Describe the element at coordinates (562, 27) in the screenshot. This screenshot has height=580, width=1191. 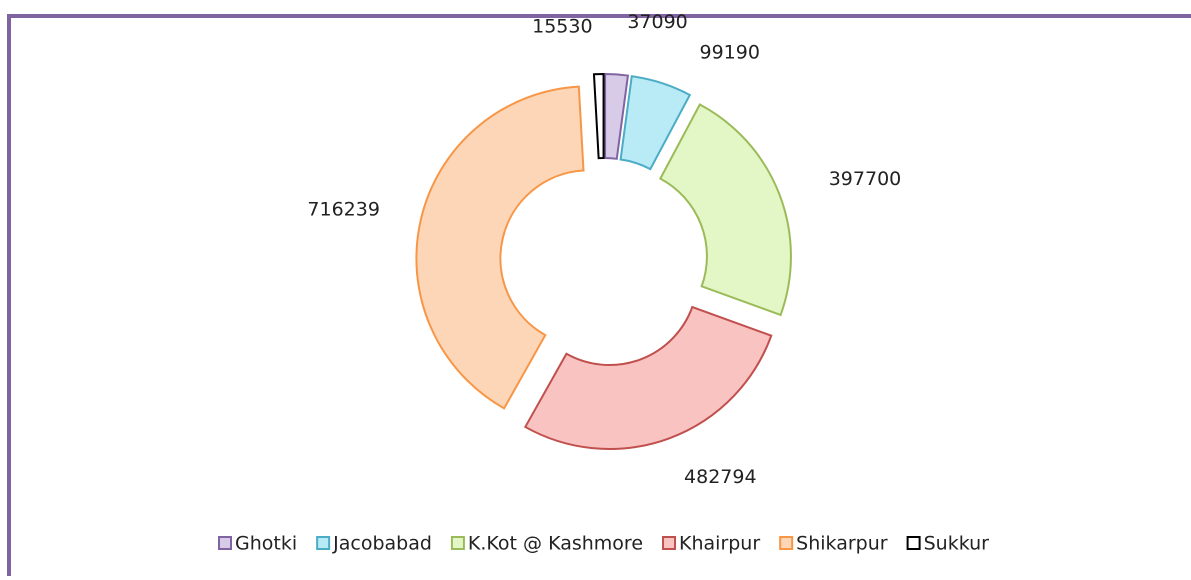
I see `data-label: 15530` at that location.